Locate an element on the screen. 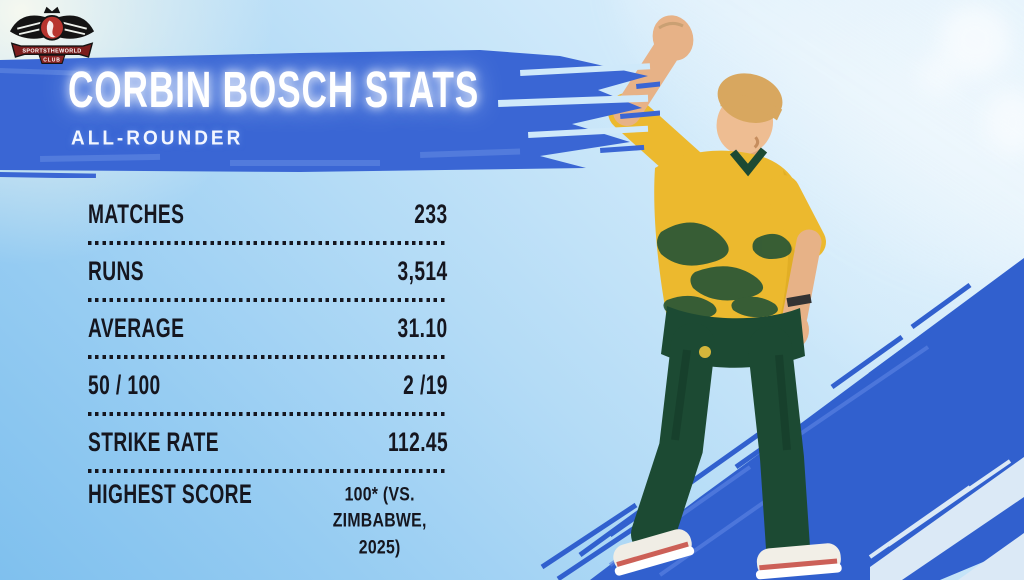 This screenshot has height=580, width=1024. stat-label: RUNS is located at coordinates (116, 271).